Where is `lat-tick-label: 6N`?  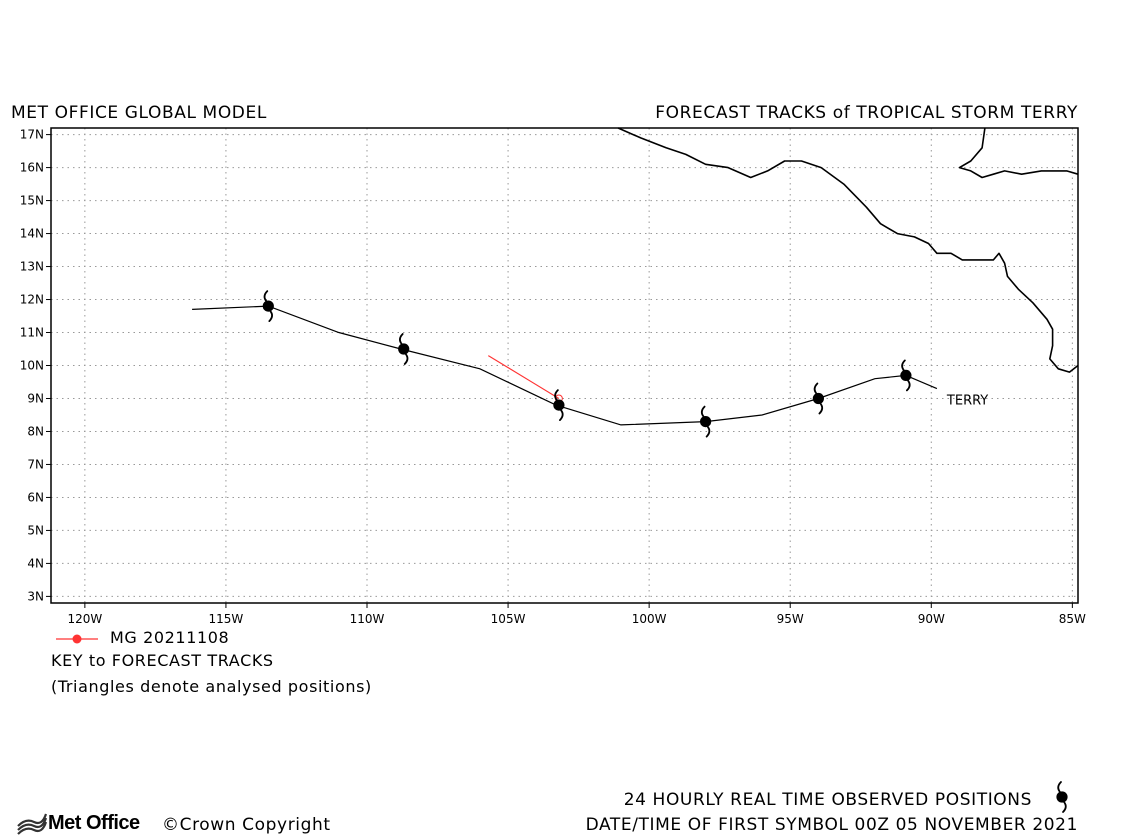
lat-tick-label: 6N is located at coordinates (35, 497).